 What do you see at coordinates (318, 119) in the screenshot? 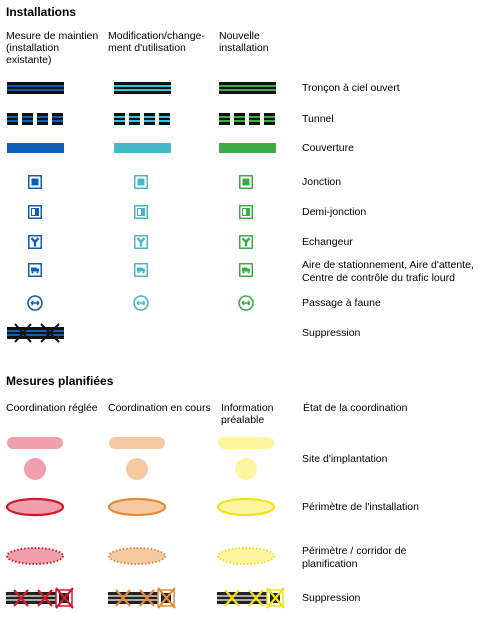
I see `row-label: Tunnel` at bounding box center [318, 119].